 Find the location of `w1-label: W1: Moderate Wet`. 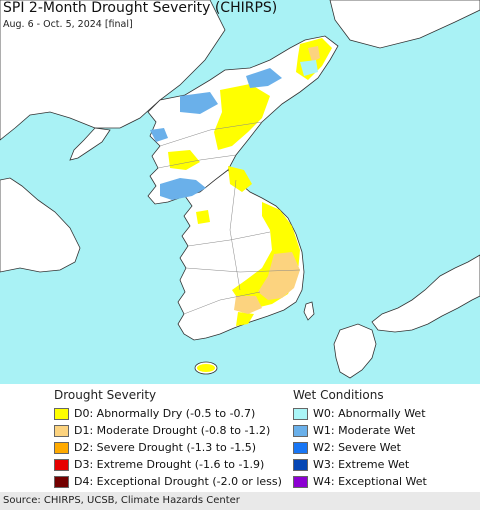

w1-label: W1: Moderate Wet is located at coordinates (364, 430).